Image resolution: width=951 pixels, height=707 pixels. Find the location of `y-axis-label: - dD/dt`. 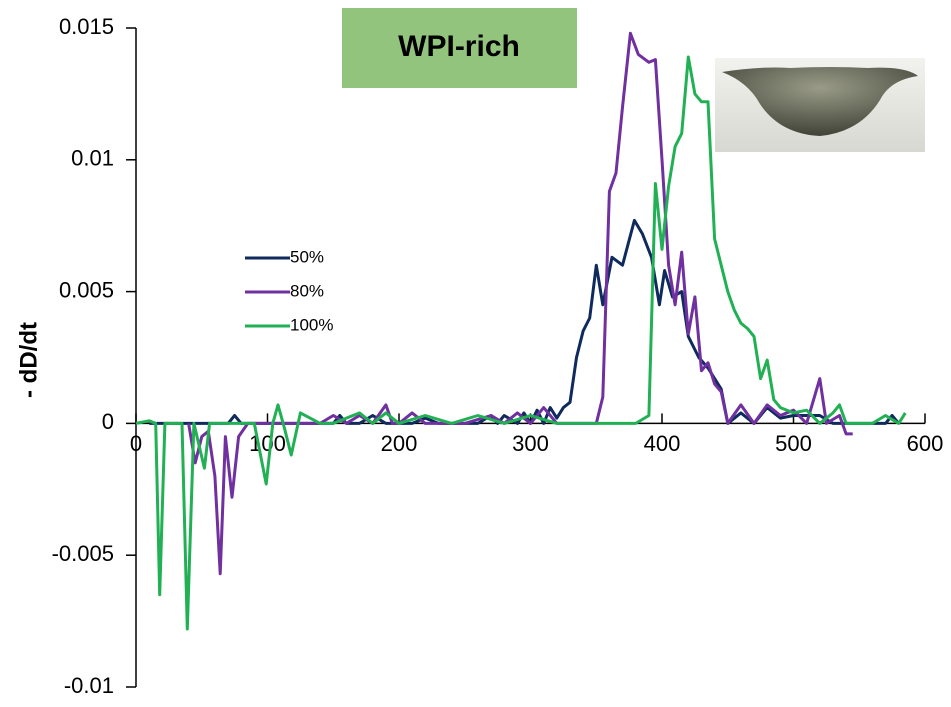

y-axis-label: - dD/dt is located at coordinates (28, 360).